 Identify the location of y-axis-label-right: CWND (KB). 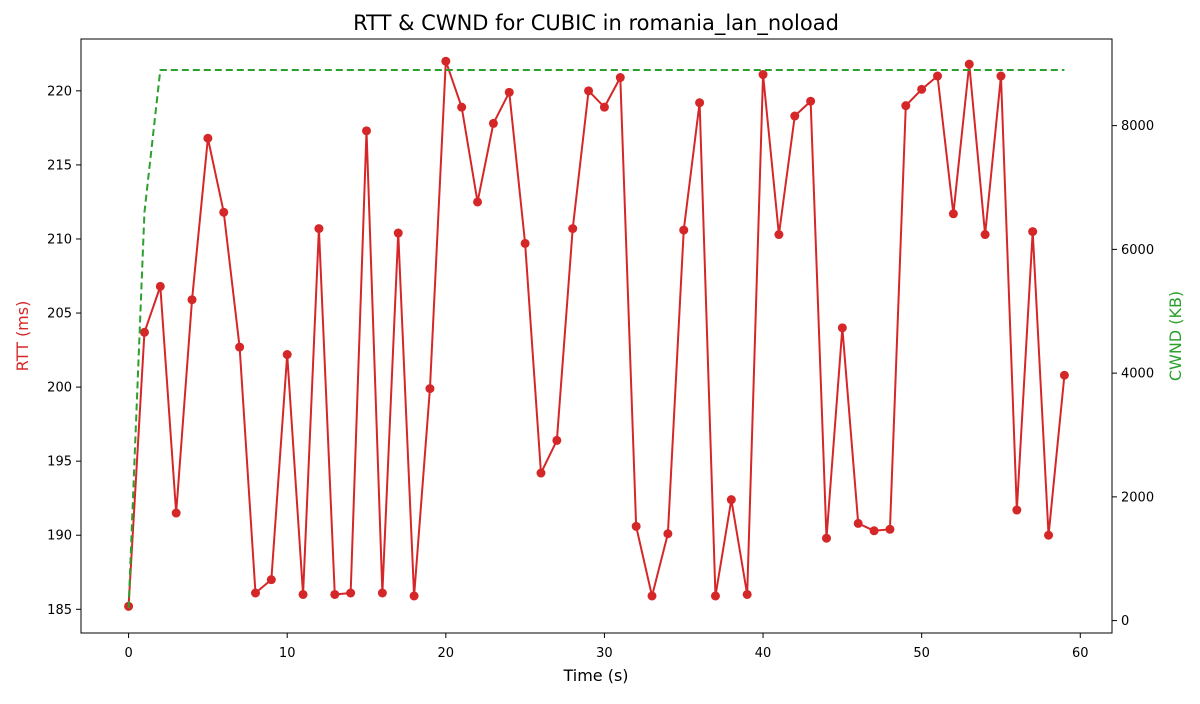
(1175, 336).